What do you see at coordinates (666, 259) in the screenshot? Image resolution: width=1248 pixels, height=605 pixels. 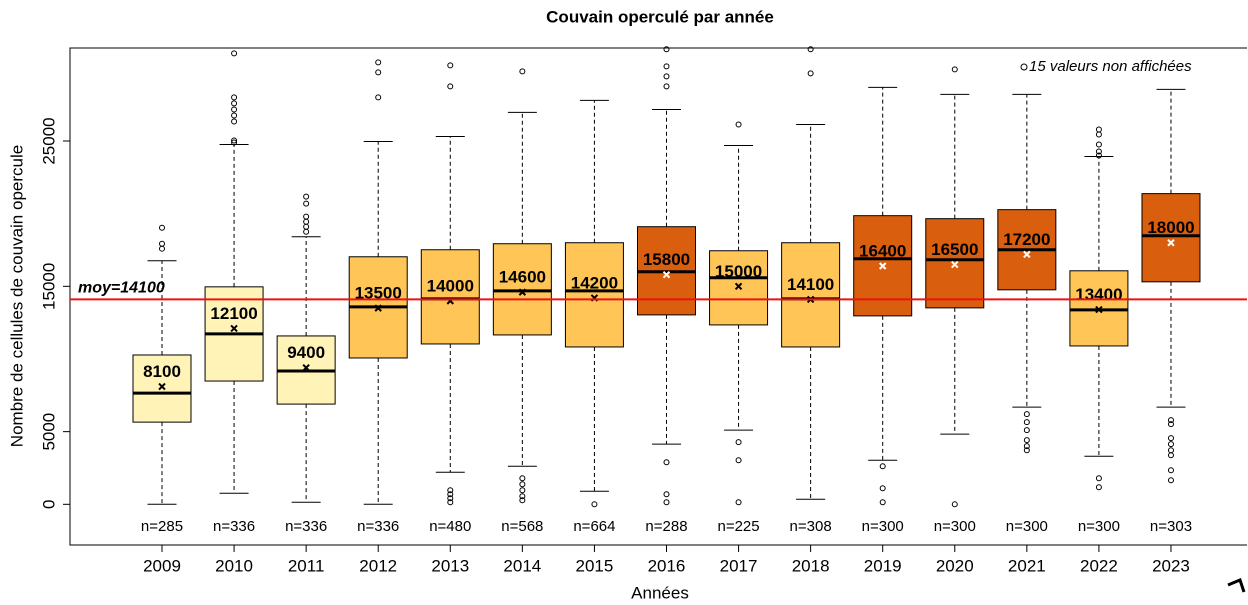 I see `mean-label: 15800` at bounding box center [666, 259].